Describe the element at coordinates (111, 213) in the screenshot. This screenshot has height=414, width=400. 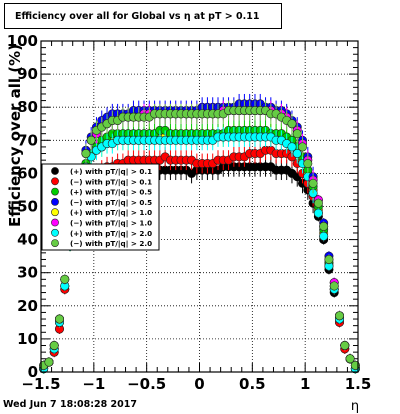
I see `legend-label: (+) with pT/|q| > 1.0` at that location.